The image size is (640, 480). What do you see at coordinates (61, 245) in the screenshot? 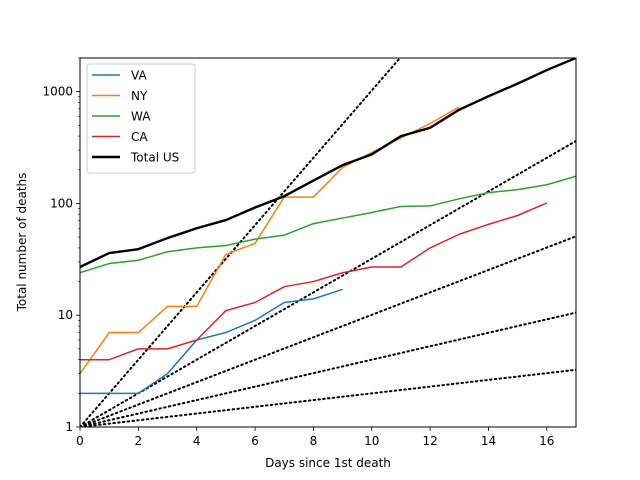
I see `y-axis: 1 10 100 1000` at bounding box center [61, 245].